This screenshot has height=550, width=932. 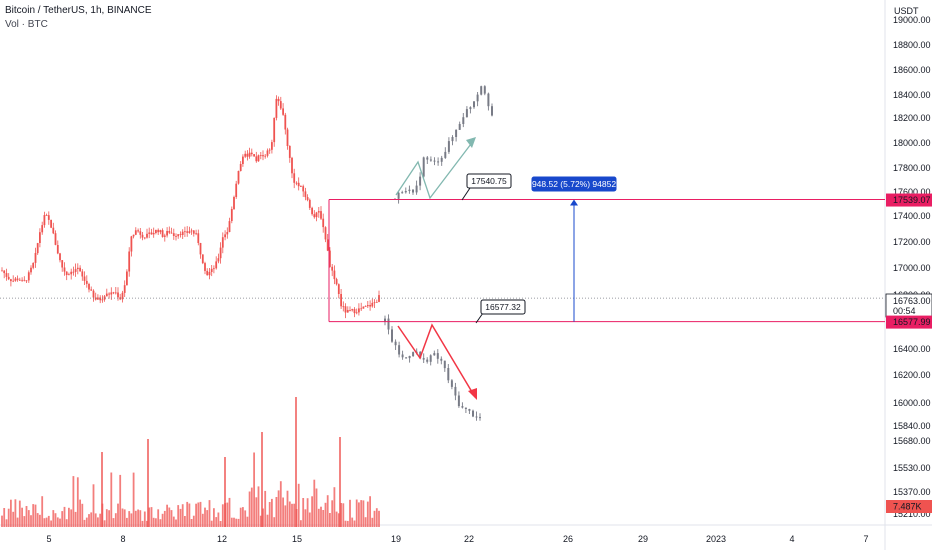 I want to click on scenario-arrows, so click(x=436, y=268).